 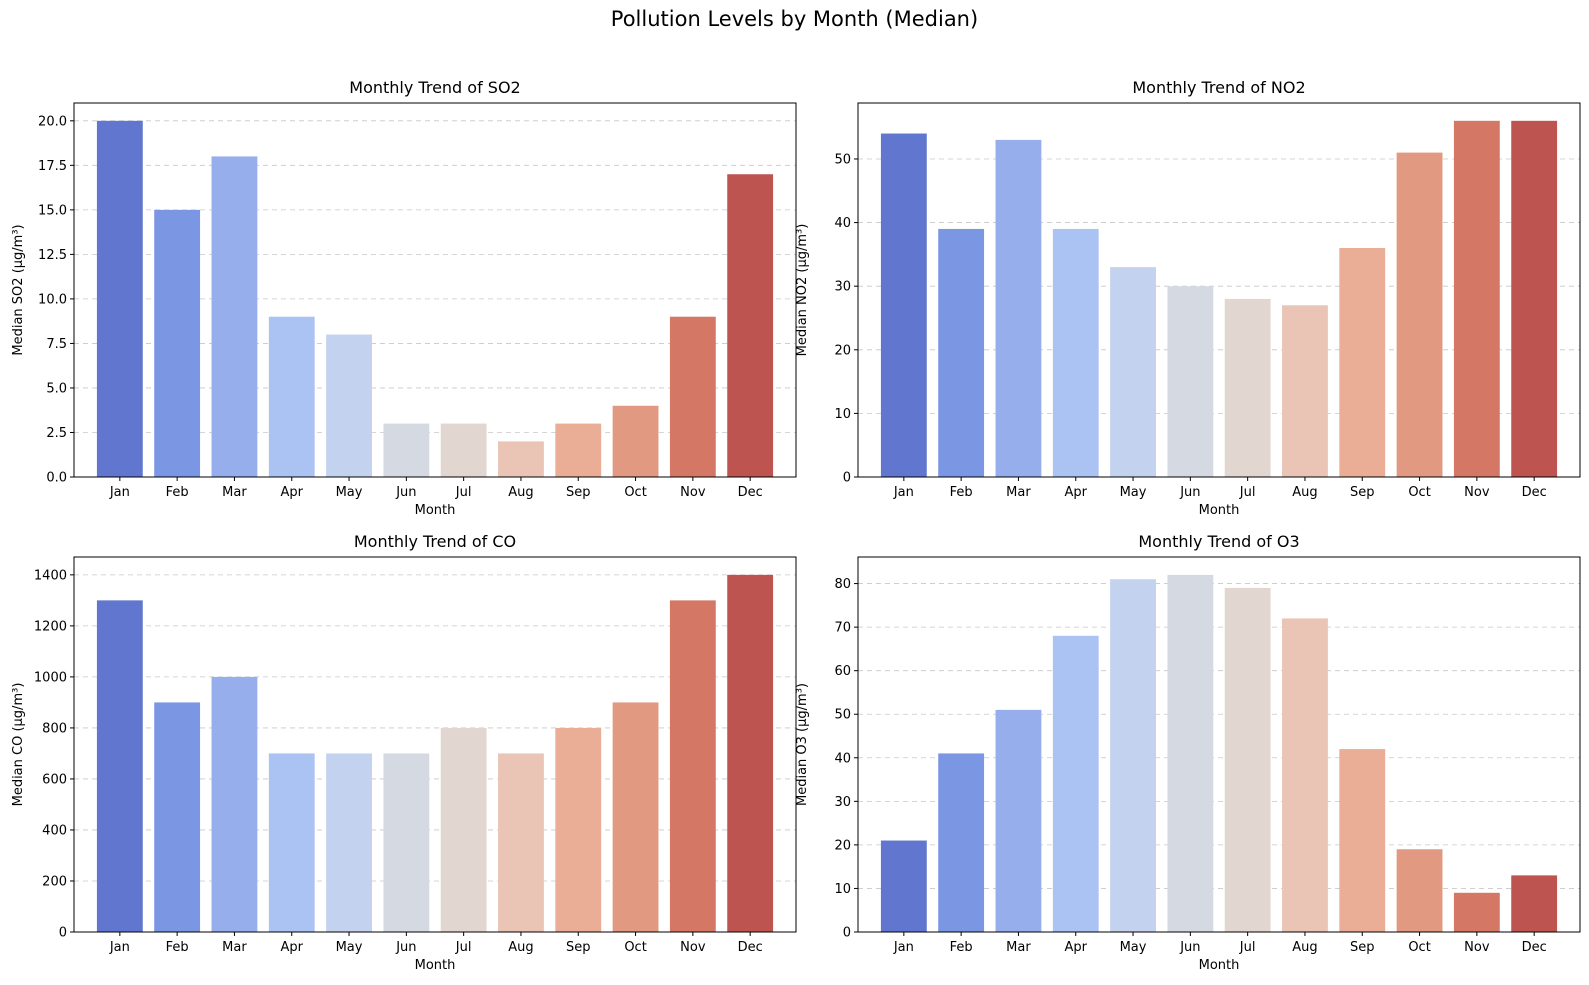 I want to click on y-tick-label: 70, so click(x=842, y=628).